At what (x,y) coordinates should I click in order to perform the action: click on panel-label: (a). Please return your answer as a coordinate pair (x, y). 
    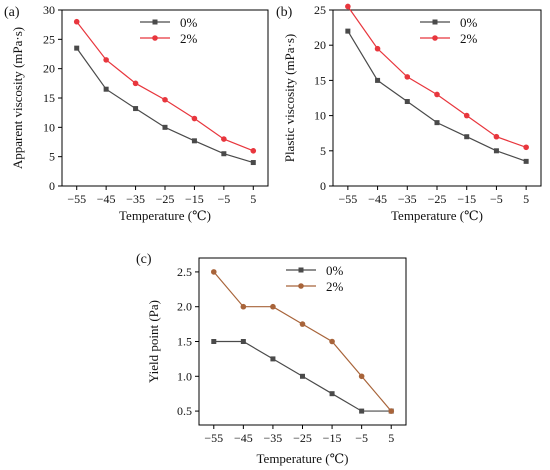
    Looking at the image, I should click on (12, 12).